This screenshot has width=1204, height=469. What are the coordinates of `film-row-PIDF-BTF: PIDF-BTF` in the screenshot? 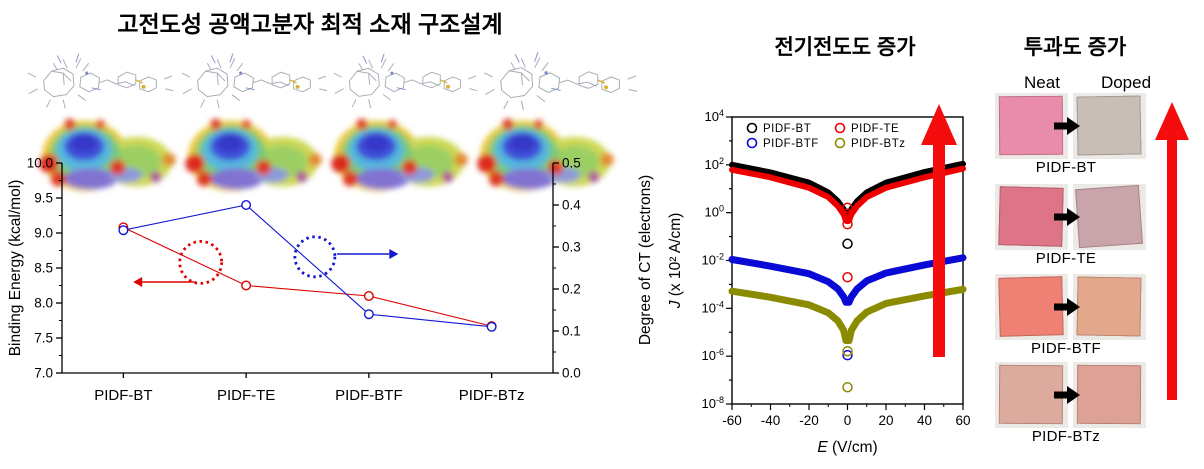 It's located at (1073, 318).